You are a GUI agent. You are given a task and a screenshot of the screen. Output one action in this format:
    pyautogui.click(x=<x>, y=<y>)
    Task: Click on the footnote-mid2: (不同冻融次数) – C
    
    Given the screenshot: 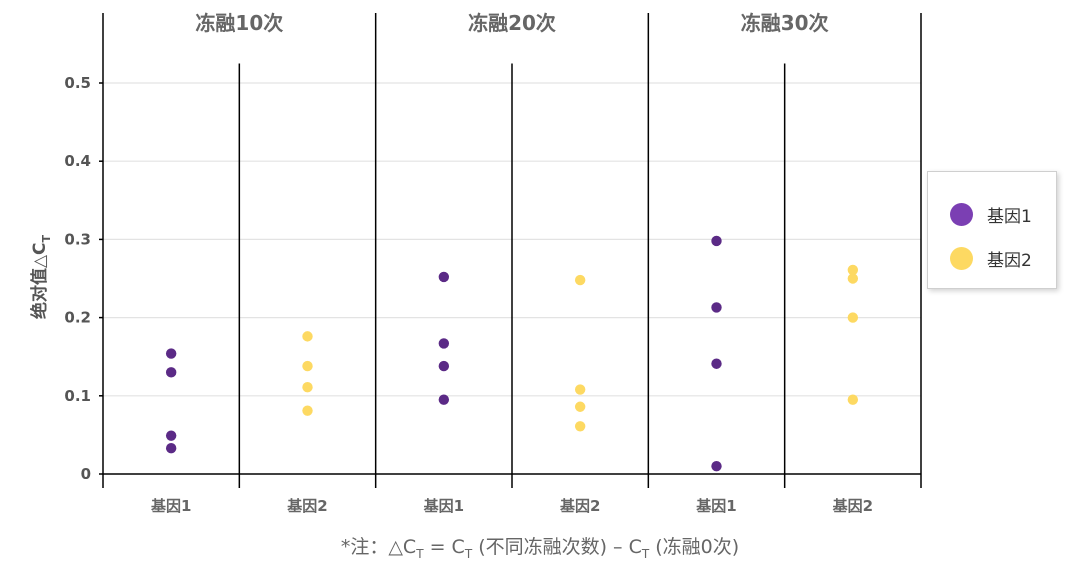 What is the action you would take?
    pyautogui.click(x=557, y=547)
    